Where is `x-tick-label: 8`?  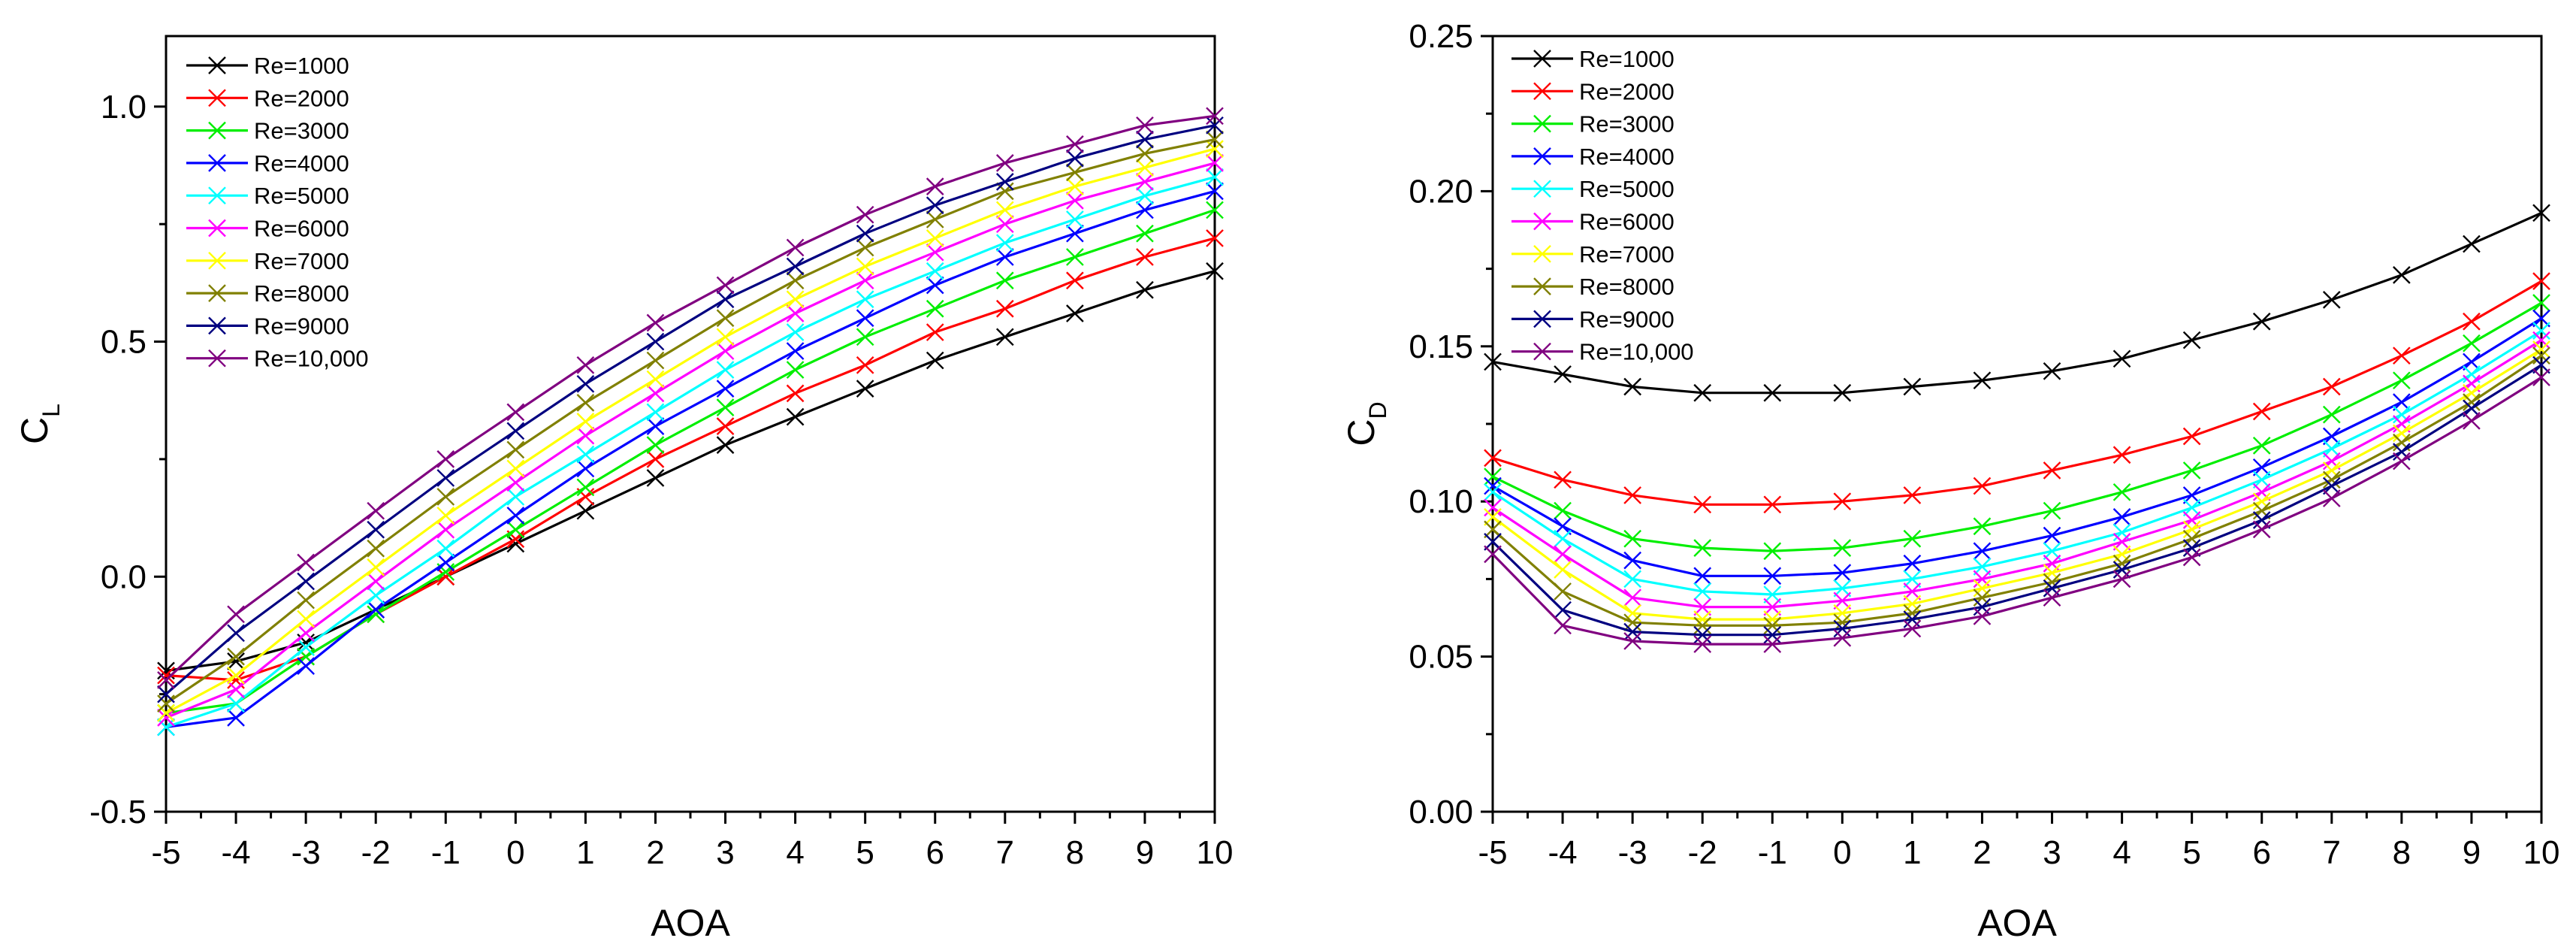
x-tick-label: 8 is located at coordinates (1075, 852).